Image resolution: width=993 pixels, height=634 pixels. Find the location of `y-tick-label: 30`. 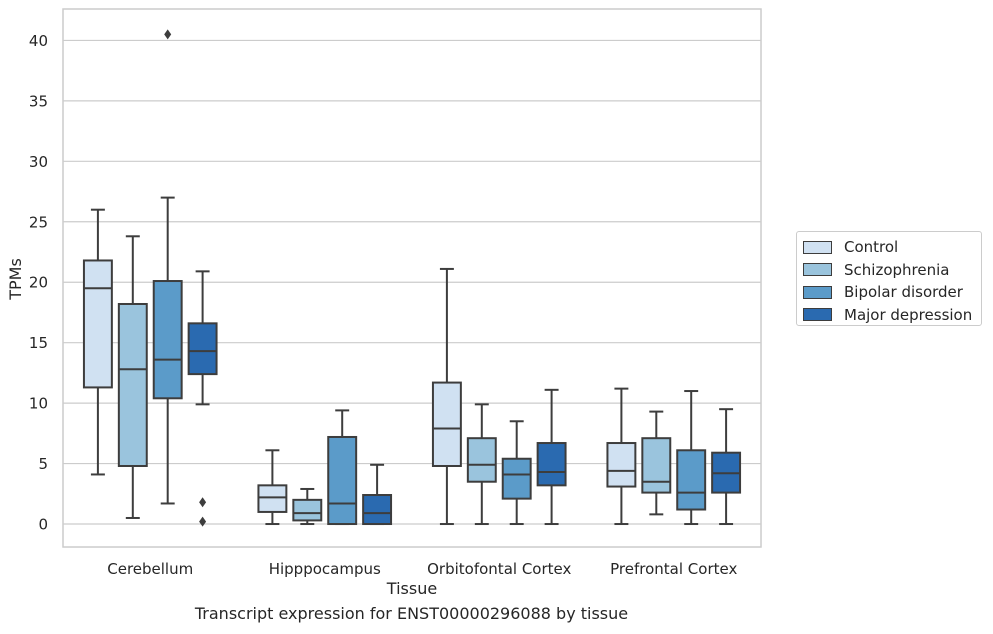

y-tick-label: 30 is located at coordinates (38, 162).